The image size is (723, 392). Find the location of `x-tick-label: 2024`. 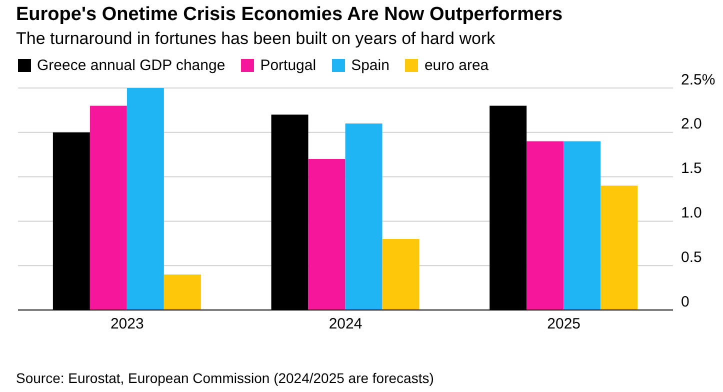

x-tick-label: 2024 is located at coordinates (345, 324).